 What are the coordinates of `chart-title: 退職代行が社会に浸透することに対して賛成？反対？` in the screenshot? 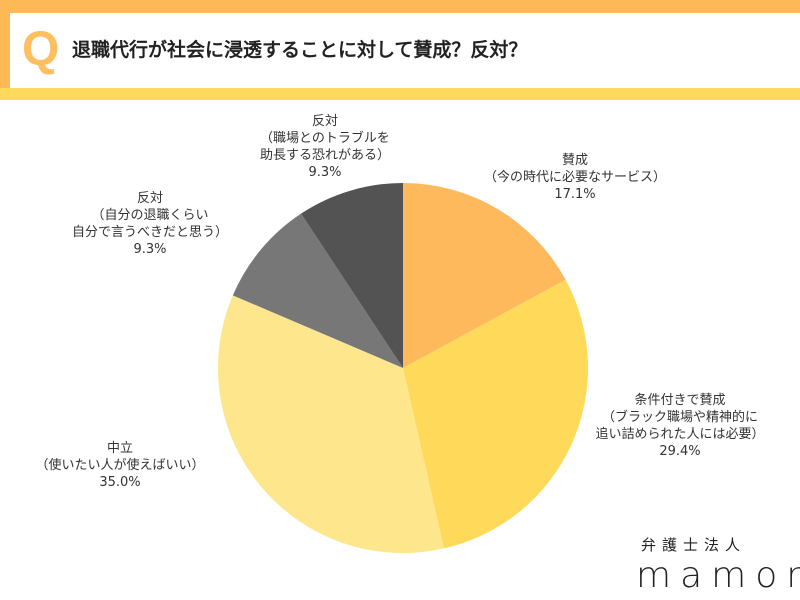 It's located at (300, 50).